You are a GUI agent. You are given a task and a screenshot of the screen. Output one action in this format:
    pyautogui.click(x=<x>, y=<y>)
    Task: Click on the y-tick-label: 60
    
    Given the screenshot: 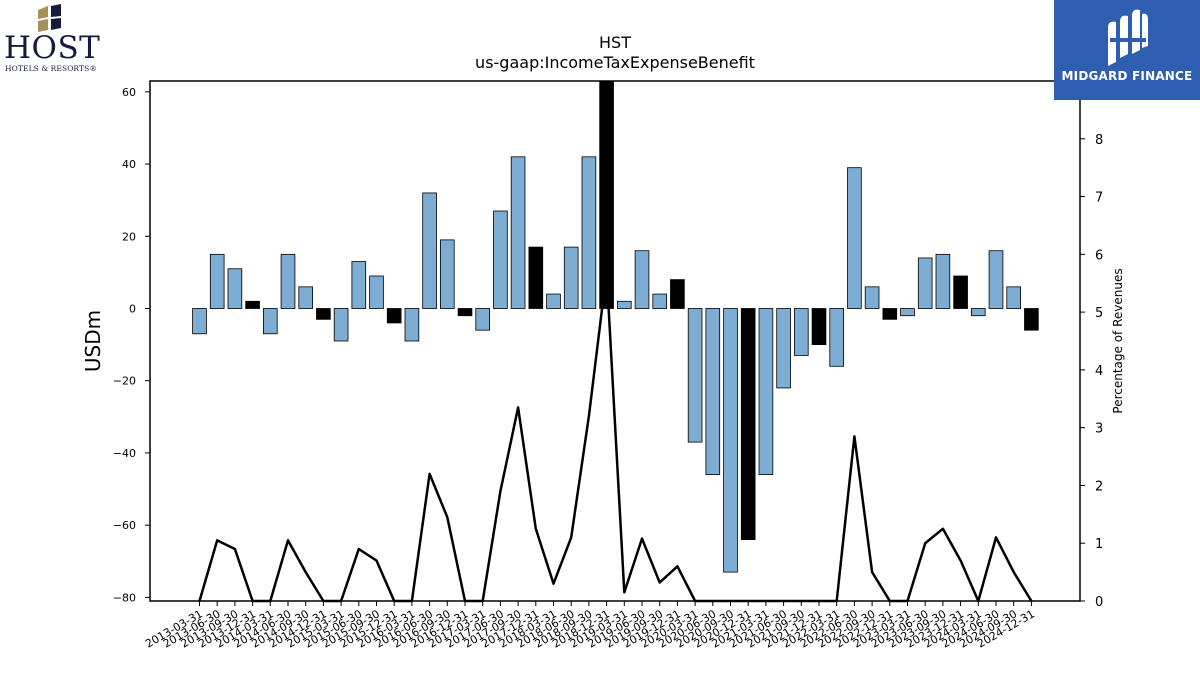 What is the action you would take?
    pyautogui.click(x=129, y=92)
    